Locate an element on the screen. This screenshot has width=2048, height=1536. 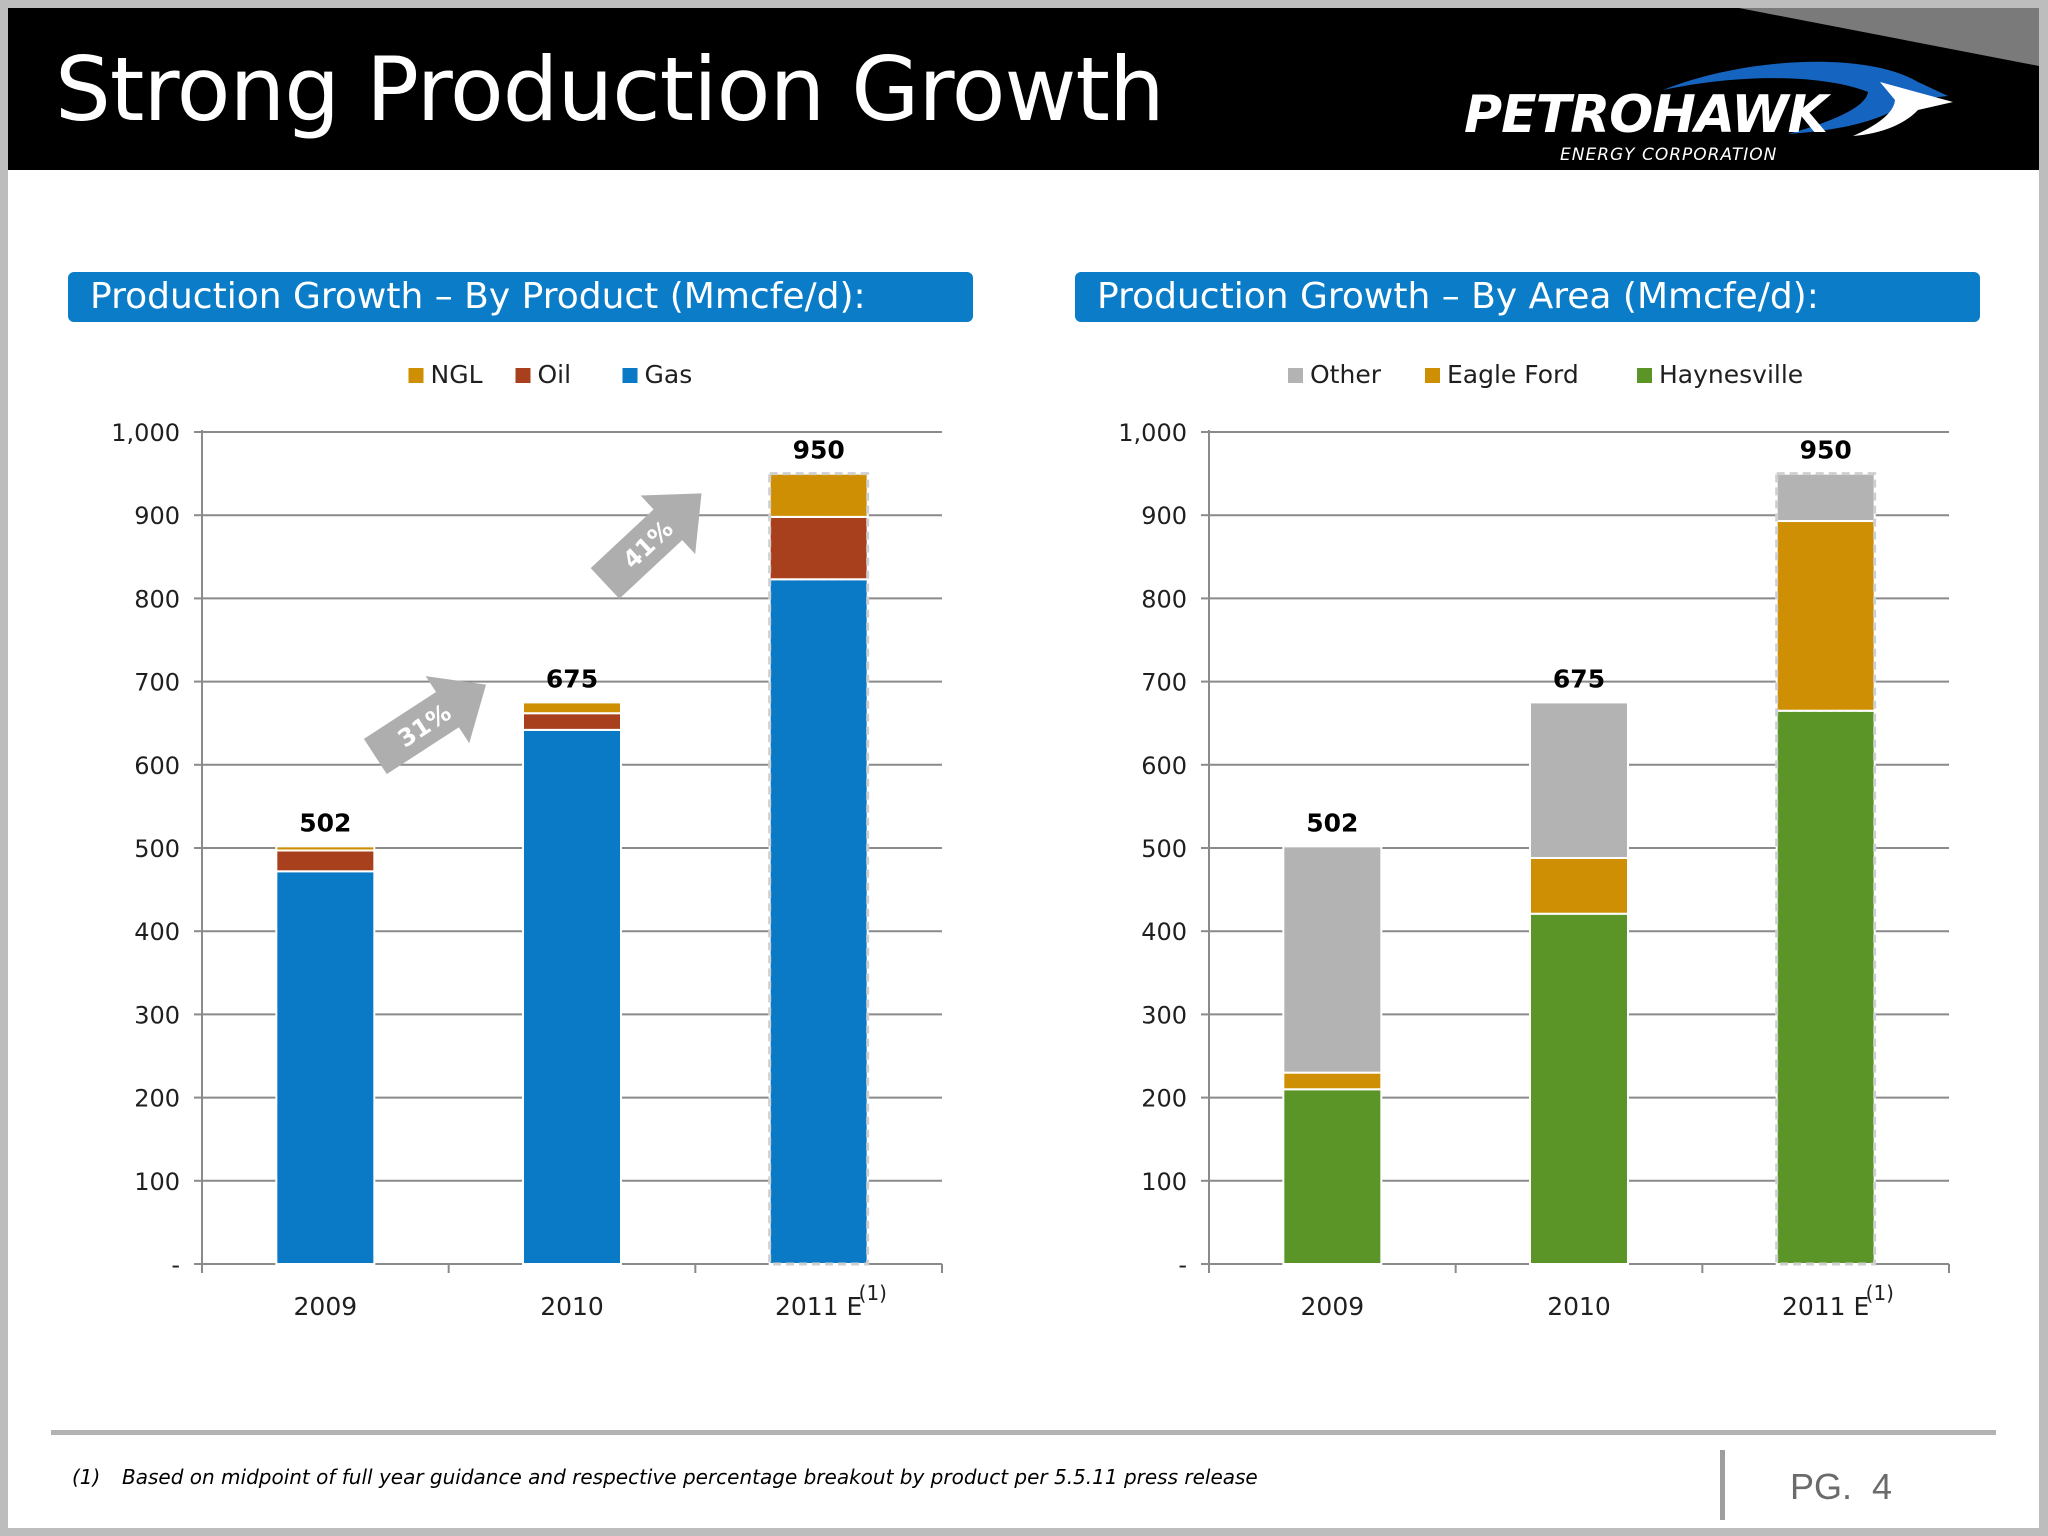
page-number: PG. 4 is located at coordinates (1841, 1487).